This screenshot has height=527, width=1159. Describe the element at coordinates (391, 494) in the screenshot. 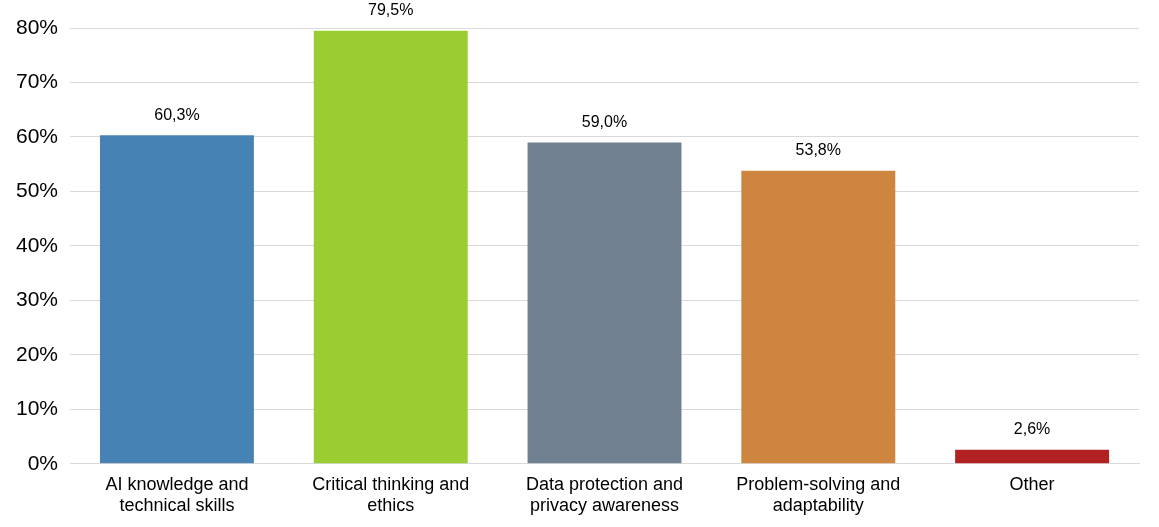

I see `x-tick-label: Critical thinking and ethics` at that location.